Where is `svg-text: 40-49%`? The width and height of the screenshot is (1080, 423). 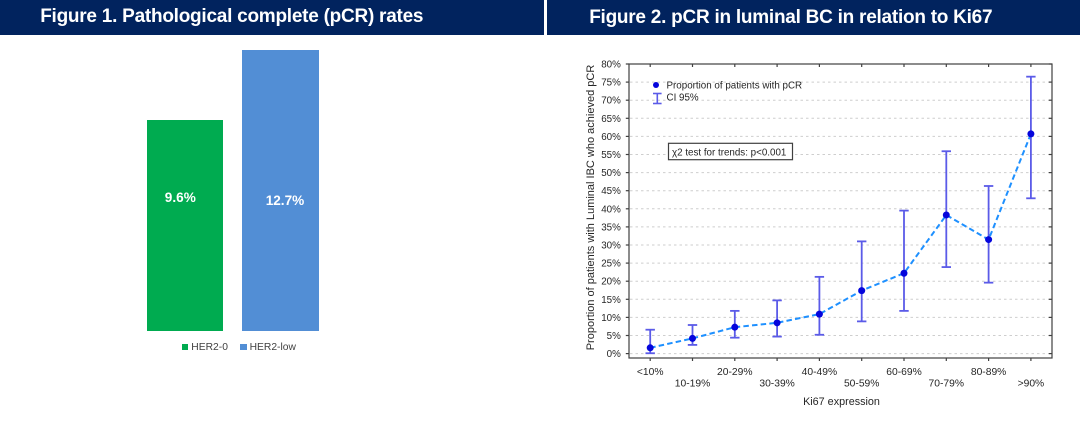
svg-text: 40-49% is located at coordinates (820, 372).